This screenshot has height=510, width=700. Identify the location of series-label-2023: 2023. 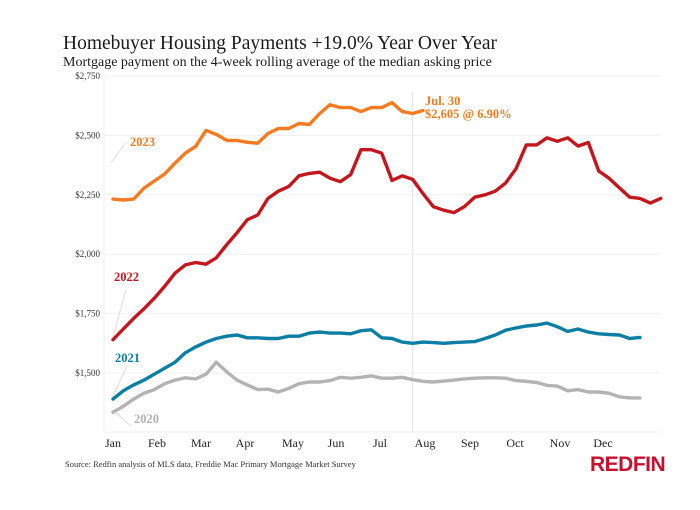
(142, 142).